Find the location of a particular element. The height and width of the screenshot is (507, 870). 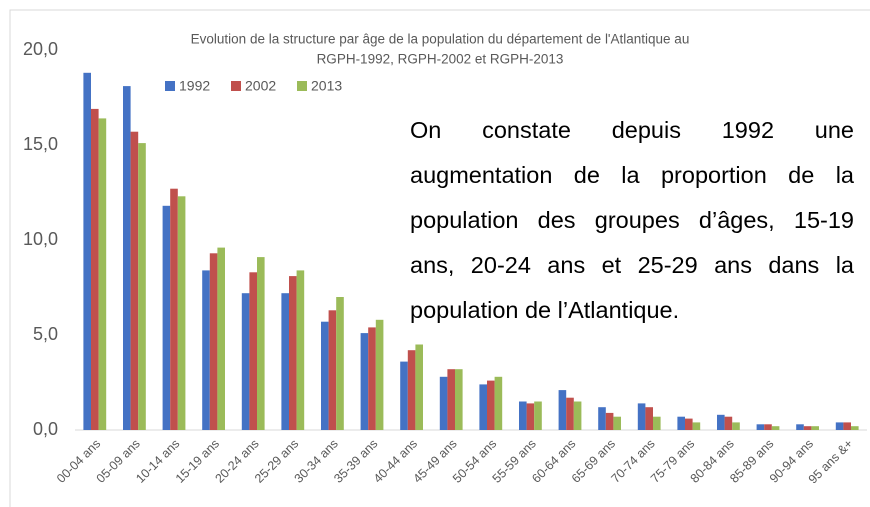

legend-label: 1992 is located at coordinates (194, 86).